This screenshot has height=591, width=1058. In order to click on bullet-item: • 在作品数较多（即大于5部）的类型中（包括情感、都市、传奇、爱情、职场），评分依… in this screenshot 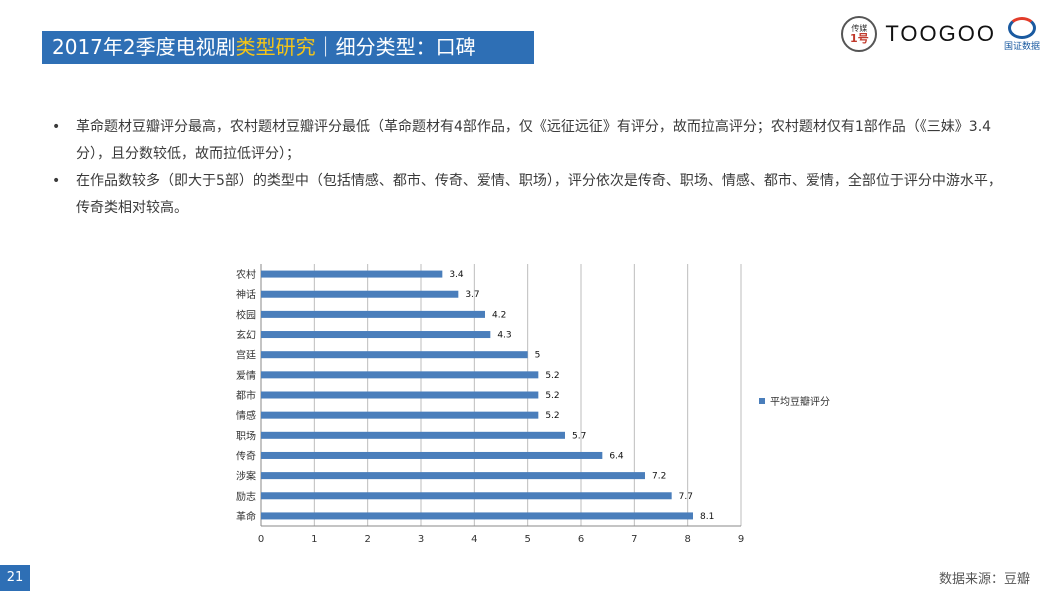, I will do `click(532, 195)`.